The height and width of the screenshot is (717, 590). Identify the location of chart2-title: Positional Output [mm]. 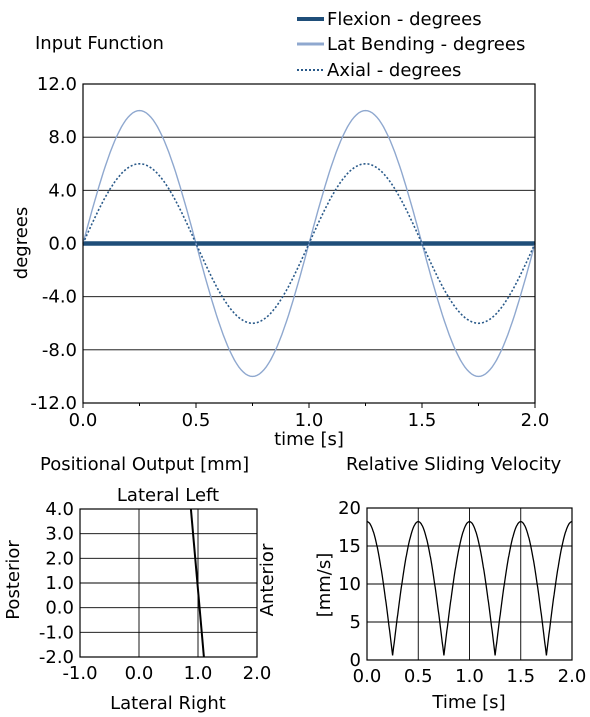
(144, 464).